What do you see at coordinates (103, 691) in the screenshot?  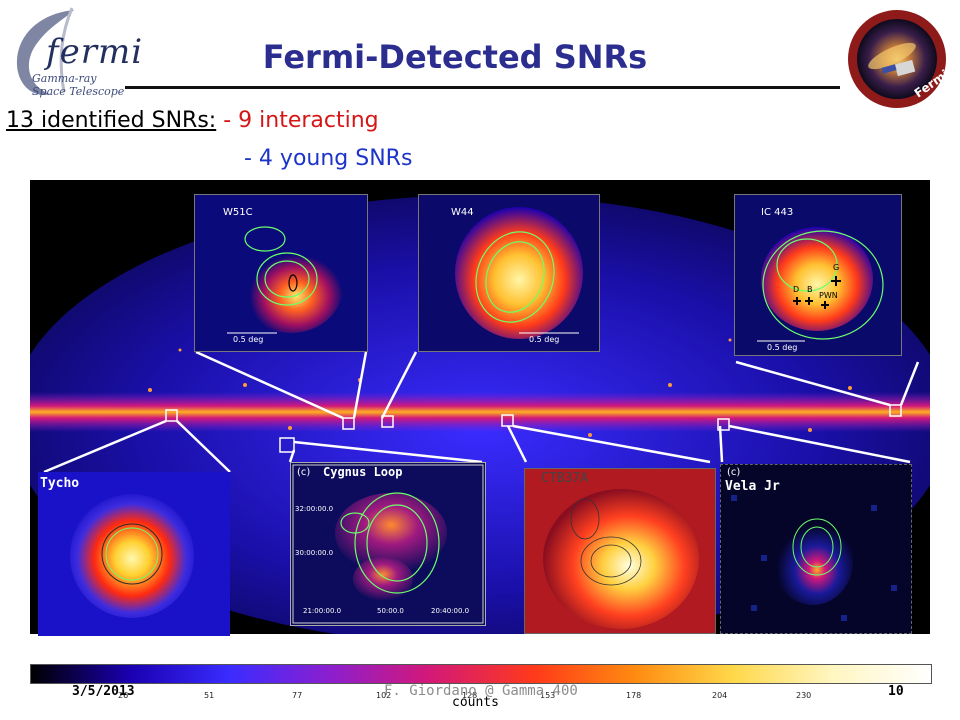 I see `footer-date: 3/5/2013` at bounding box center [103, 691].